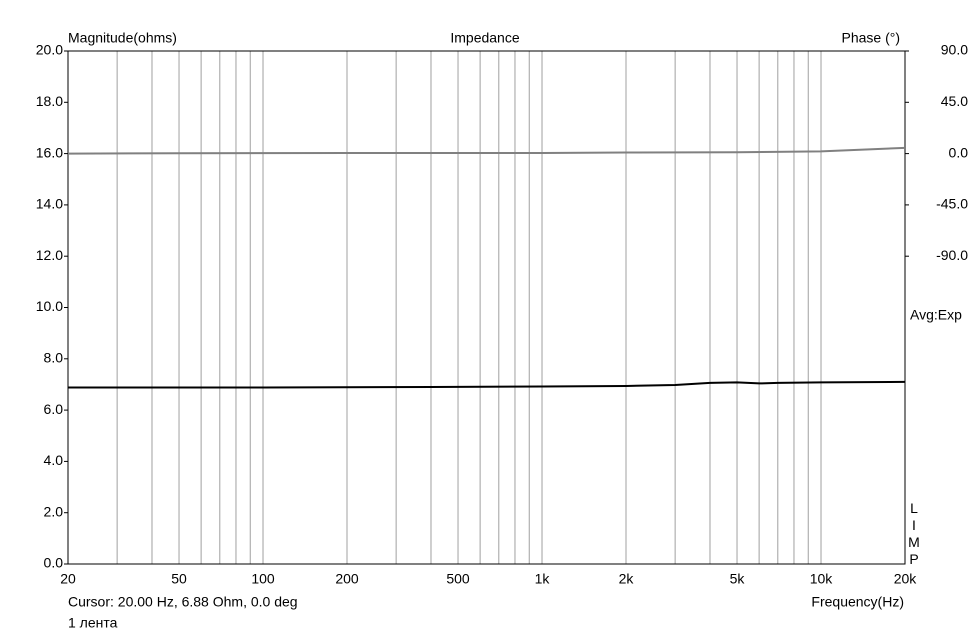 The width and height of the screenshot is (972, 636). I want to click on y-tick-label: 18.0, so click(49, 101).